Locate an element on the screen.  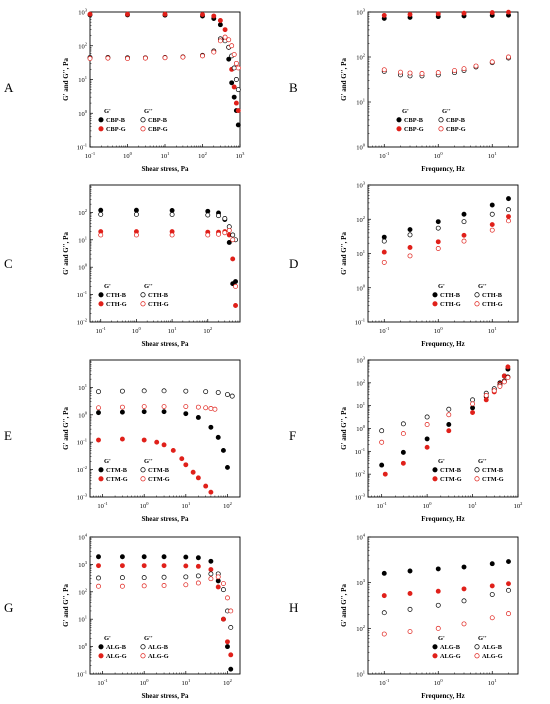
legend: G' G'' CTH-B CTH-G CTH-B CTH-G is located at coordinates (467, 295).